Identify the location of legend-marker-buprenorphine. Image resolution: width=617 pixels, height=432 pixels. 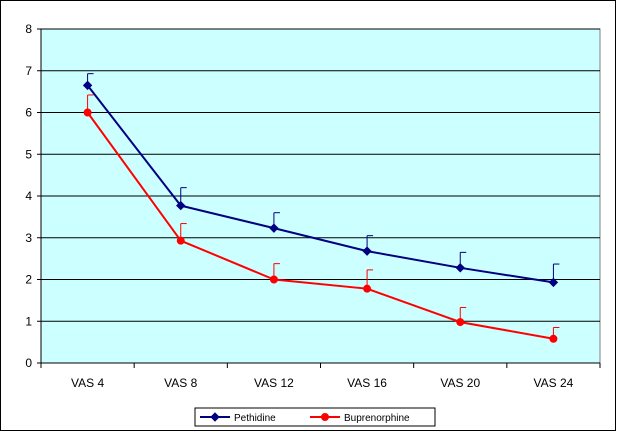
(325, 417).